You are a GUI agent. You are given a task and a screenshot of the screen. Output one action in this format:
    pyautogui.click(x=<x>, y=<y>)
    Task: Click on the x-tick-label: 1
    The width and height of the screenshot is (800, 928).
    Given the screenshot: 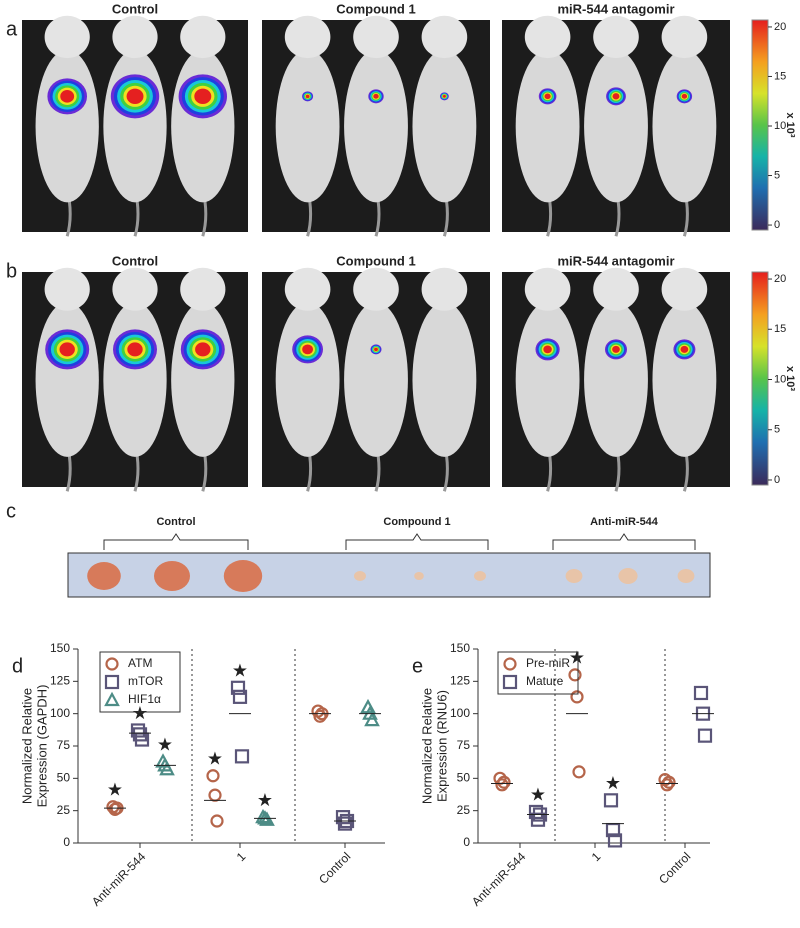 What is the action you would take?
    pyautogui.click(x=596, y=856)
    